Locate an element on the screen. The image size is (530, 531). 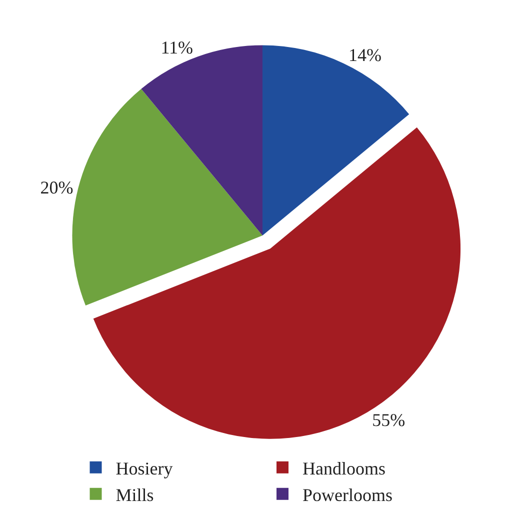
legend-label: Hosiery is located at coordinates (144, 468).